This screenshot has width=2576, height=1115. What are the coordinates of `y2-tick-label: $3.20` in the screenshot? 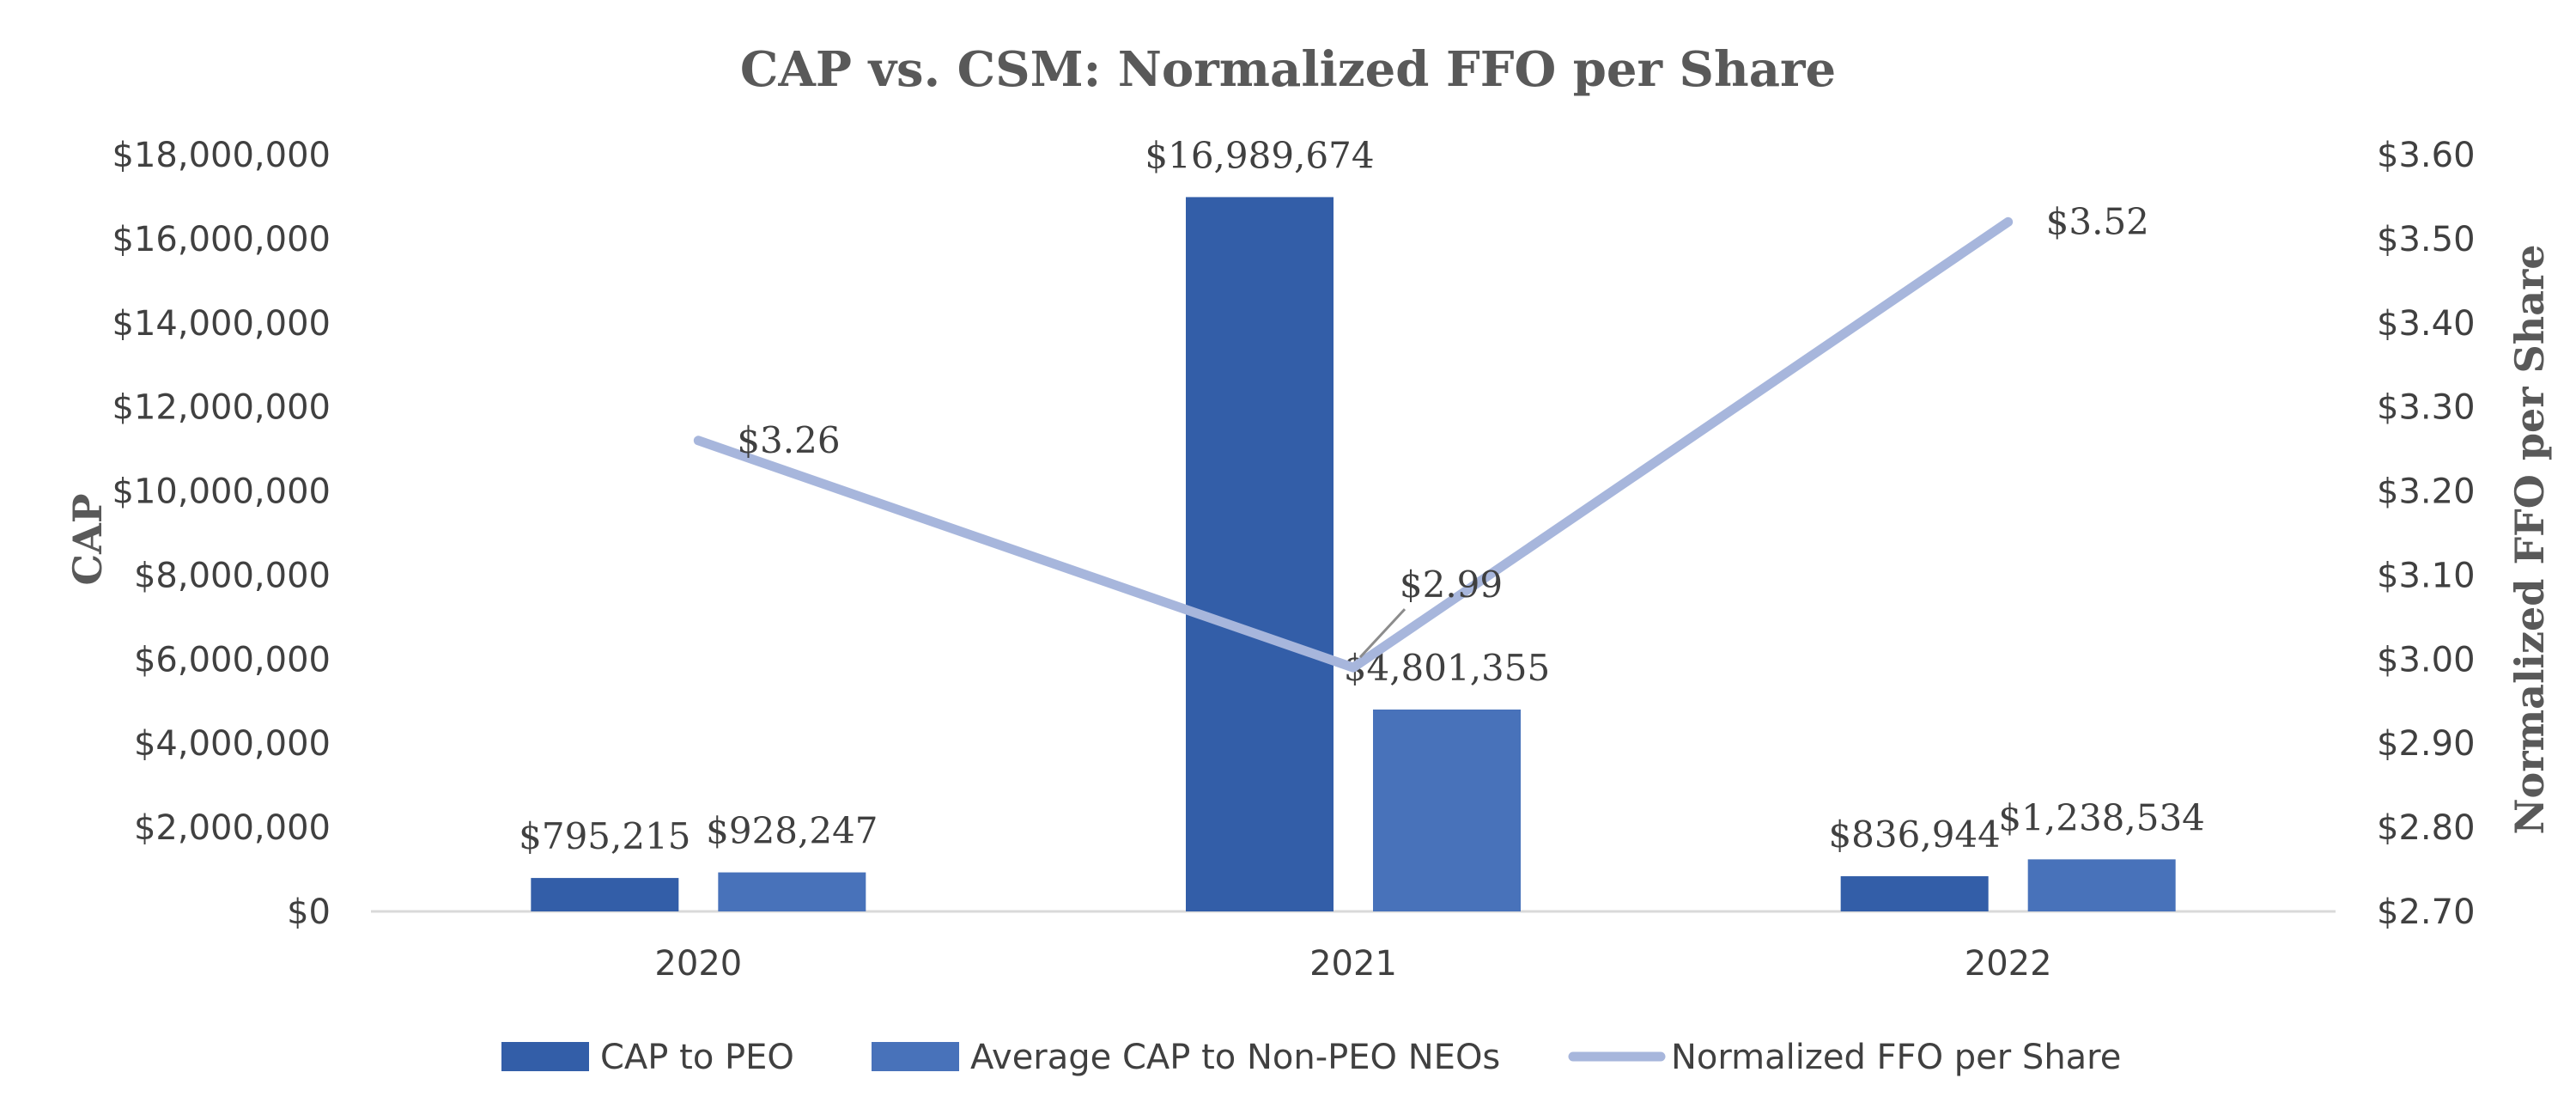 It's located at (2427, 492).